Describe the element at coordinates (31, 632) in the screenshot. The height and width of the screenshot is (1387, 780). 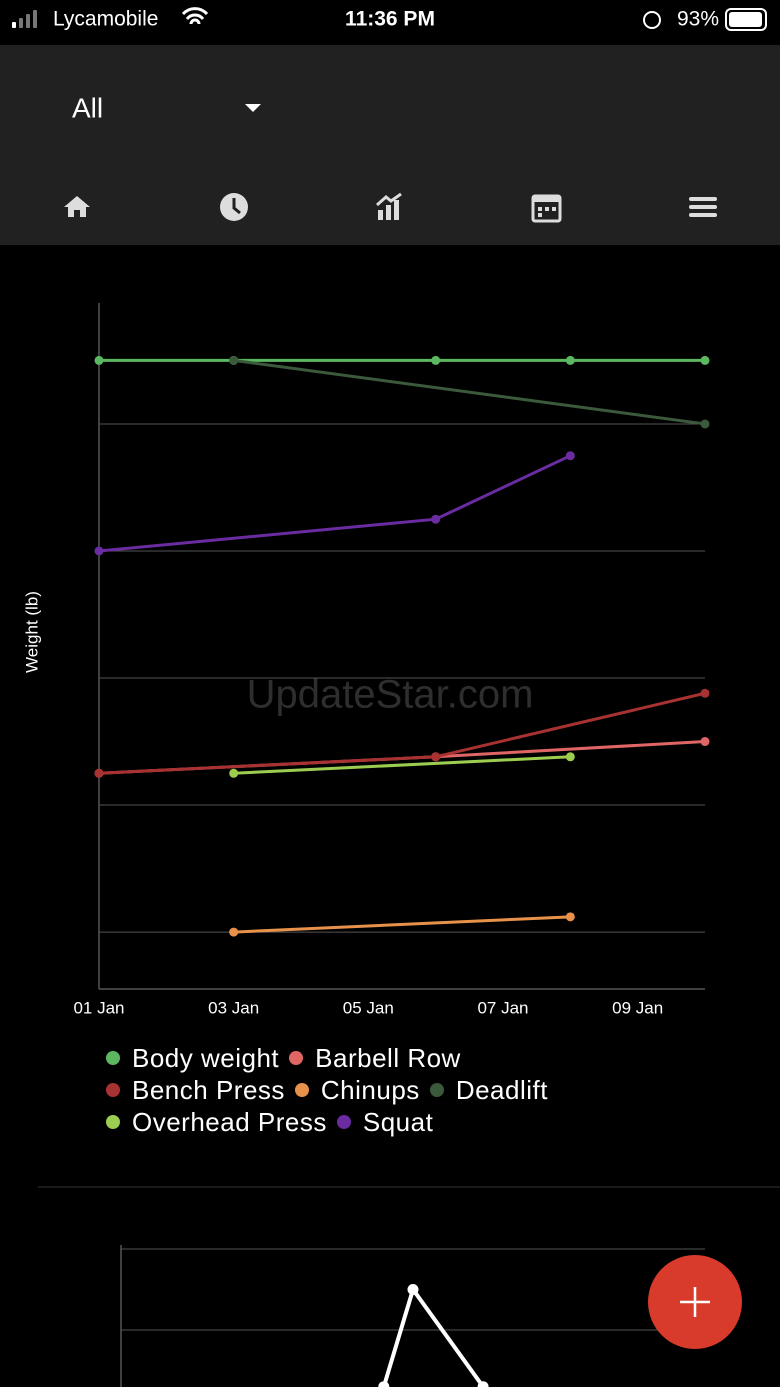
I see `y-axis-label: Weight (lb)` at that location.